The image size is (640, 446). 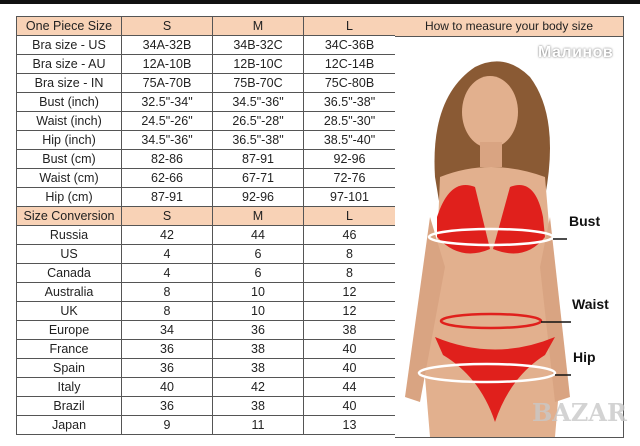 What do you see at coordinates (69, 330) in the screenshot?
I see `row-label-cell: Europe` at bounding box center [69, 330].